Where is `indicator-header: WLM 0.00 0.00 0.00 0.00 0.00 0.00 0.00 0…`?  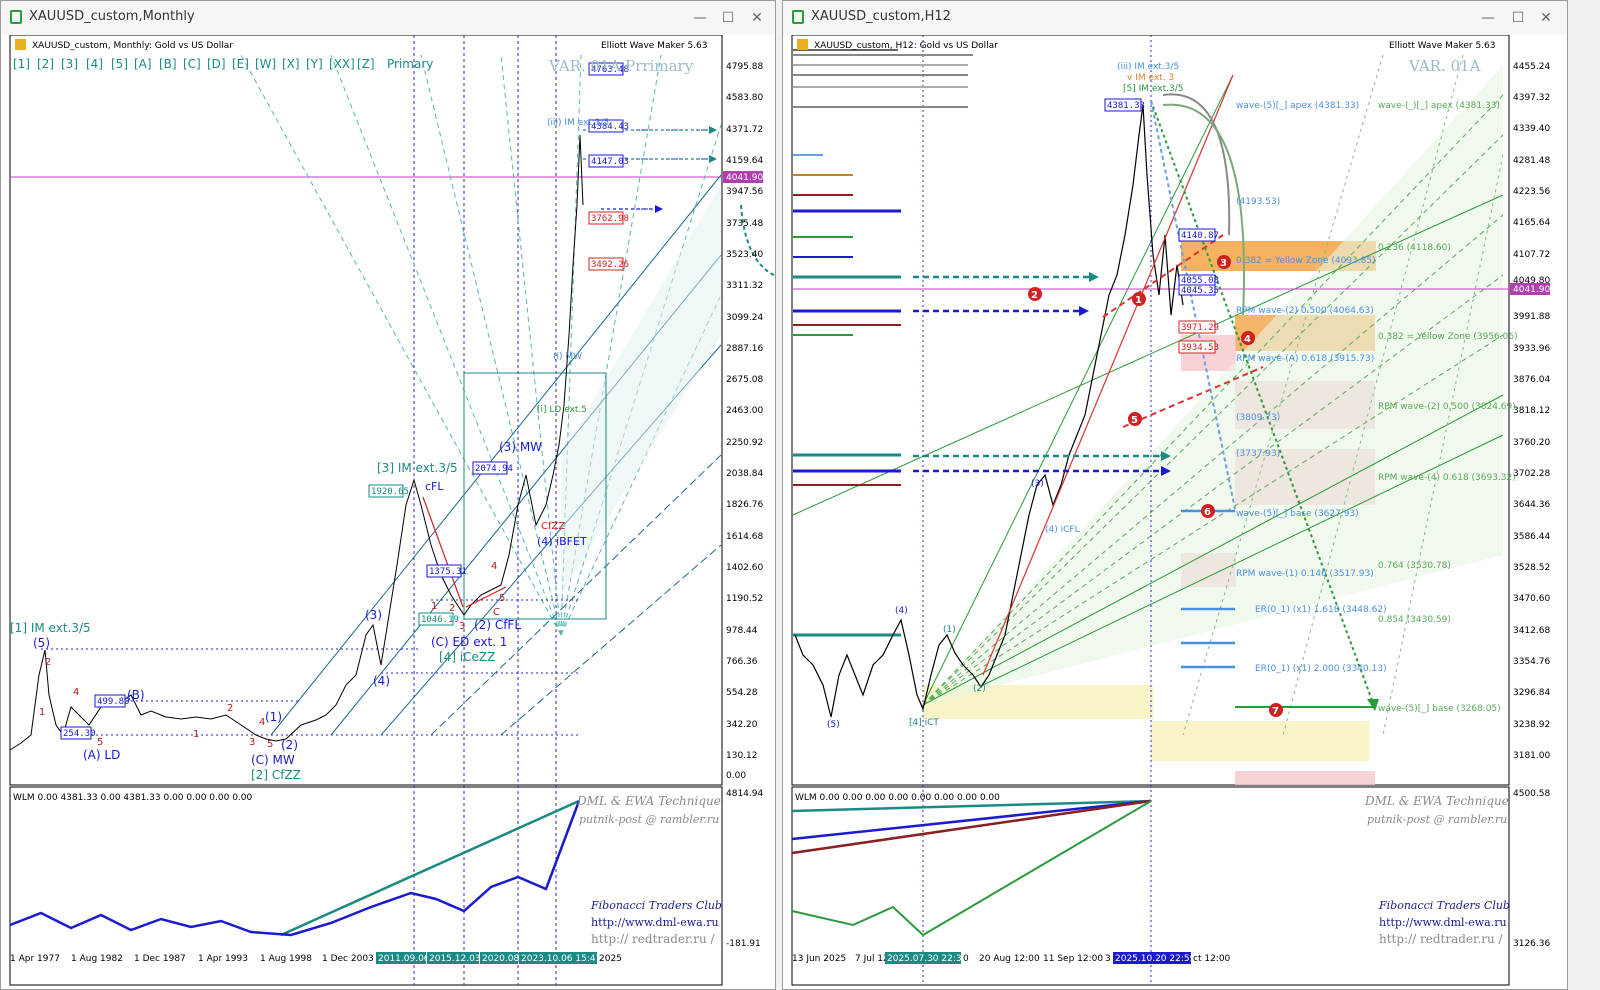 indicator-header: WLM 0.00 0.00 0.00 0.00 0.00 0.00 0.00 0… is located at coordinates (897, 798).